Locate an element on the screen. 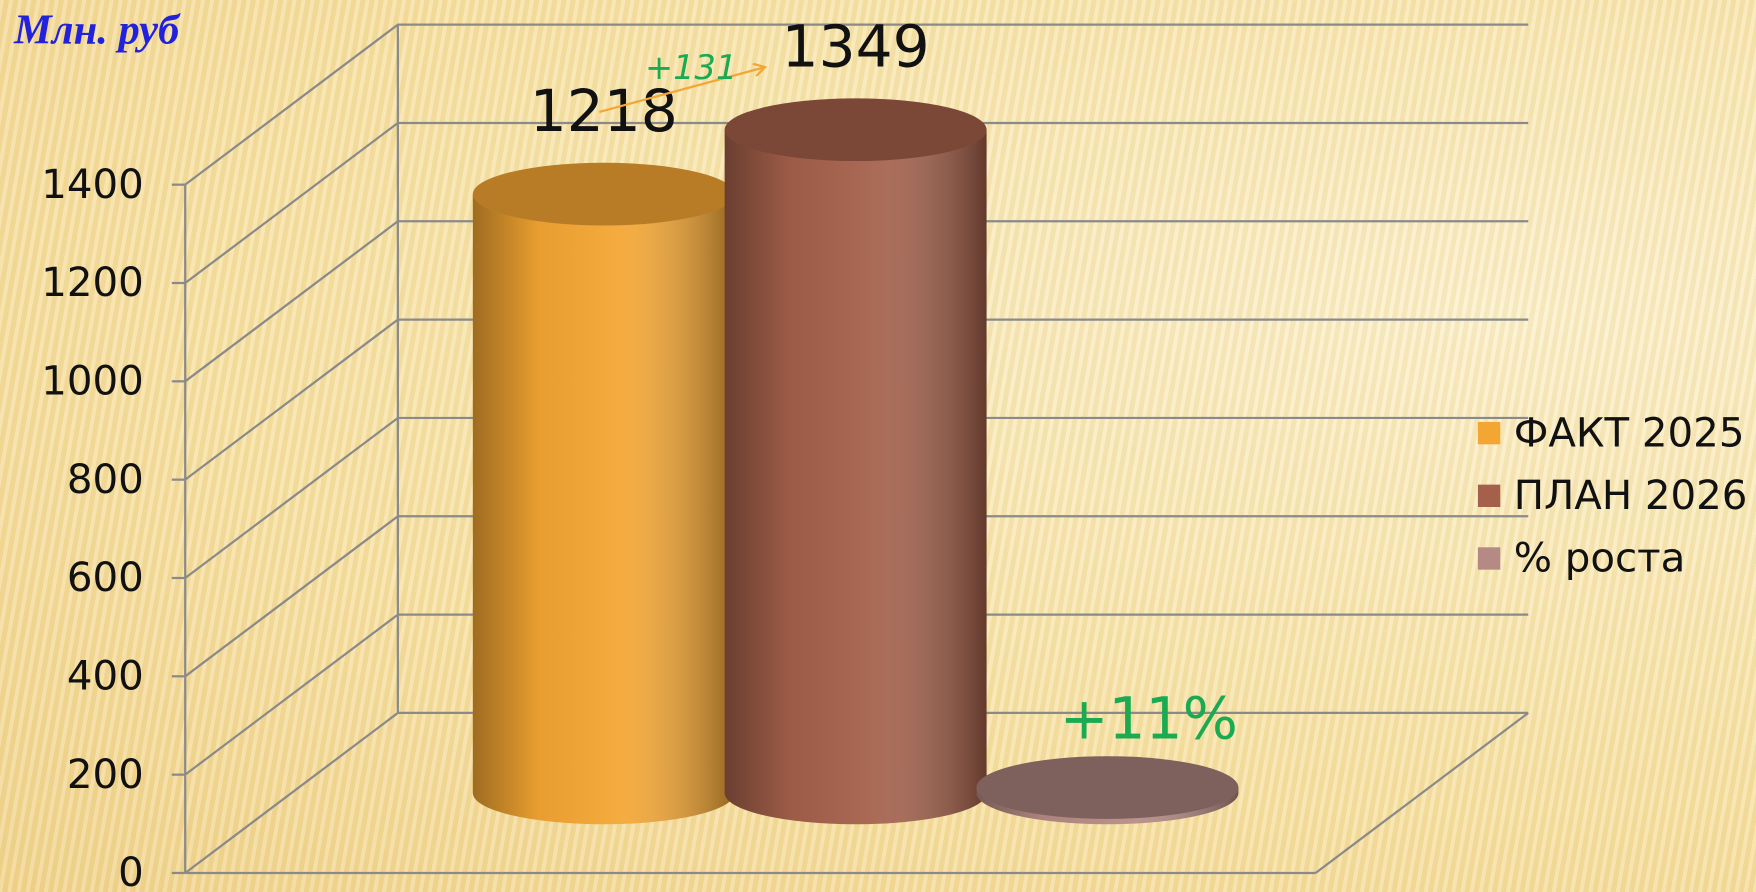 This screenshot has width=1756, height=892. y-tick-label: 1000 is located at coordinates (92, 381).